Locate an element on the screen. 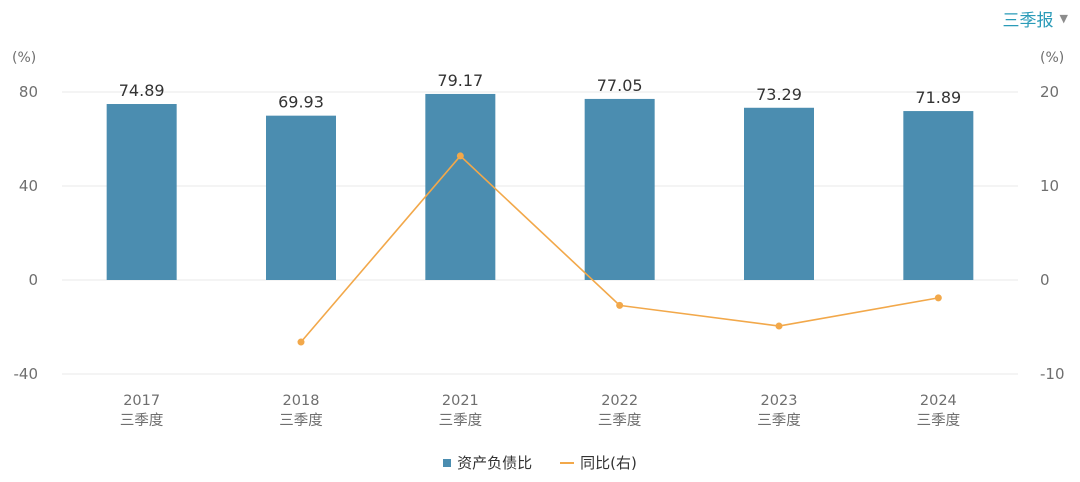 This screenshot has height=482, width=1080. legend-item-debt-ratio: 资产负债比 is located at coordinates (487, 462).